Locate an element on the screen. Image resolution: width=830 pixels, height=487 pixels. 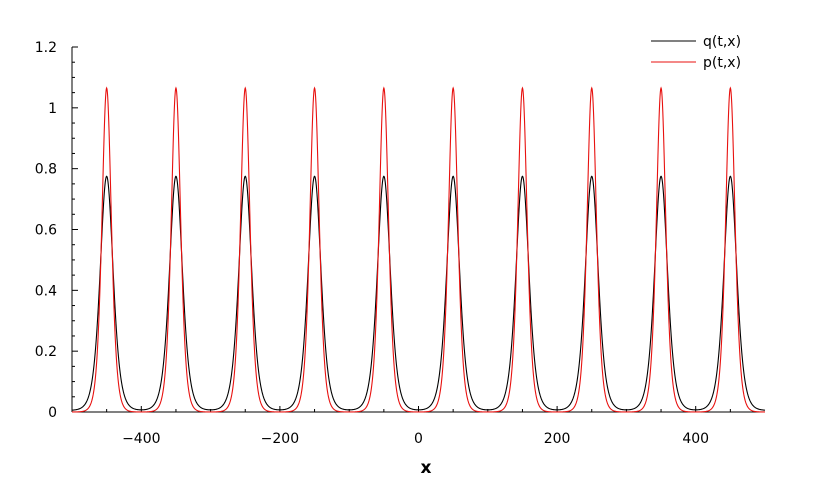
x-tick-label: 200 is located at coordinates (557, 439).